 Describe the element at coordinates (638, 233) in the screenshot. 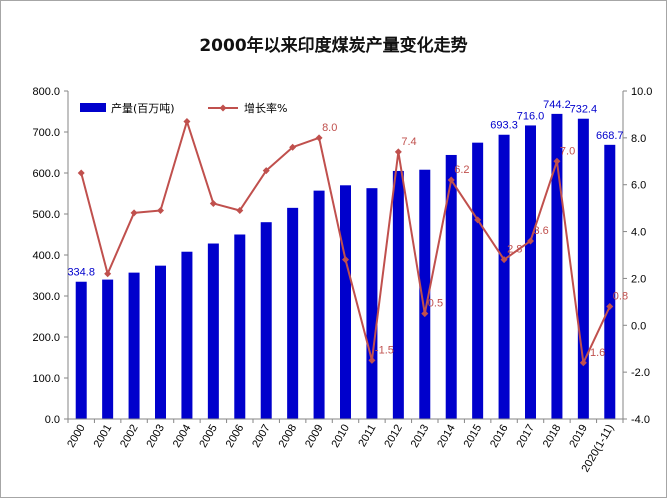

I see `y-right-tick-label: 4.0` at that location.